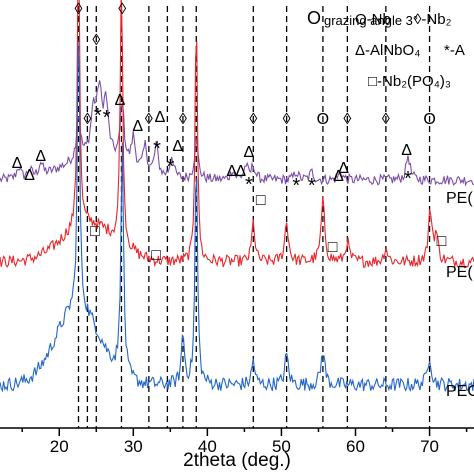  What do you see at coordinates (409, 81) in the screenshot?
I see `legend-nb2po43: □-Nb₂(PO₄)₃` at bounding box center [409, 81].